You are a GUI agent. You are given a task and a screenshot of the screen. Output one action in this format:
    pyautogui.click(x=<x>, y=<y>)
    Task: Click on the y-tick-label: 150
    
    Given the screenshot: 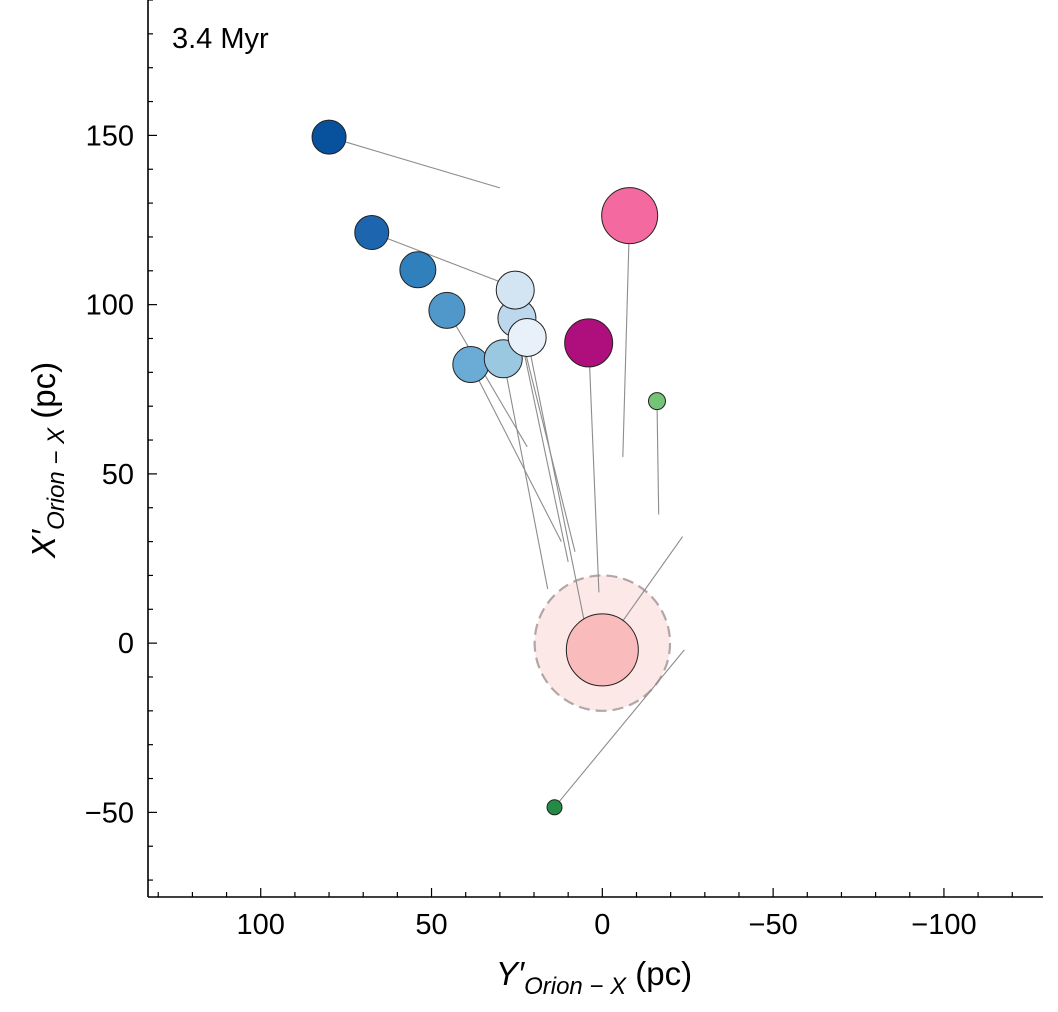 What is the action you would take?
    pyautogui.click(x=110, y=136)
    